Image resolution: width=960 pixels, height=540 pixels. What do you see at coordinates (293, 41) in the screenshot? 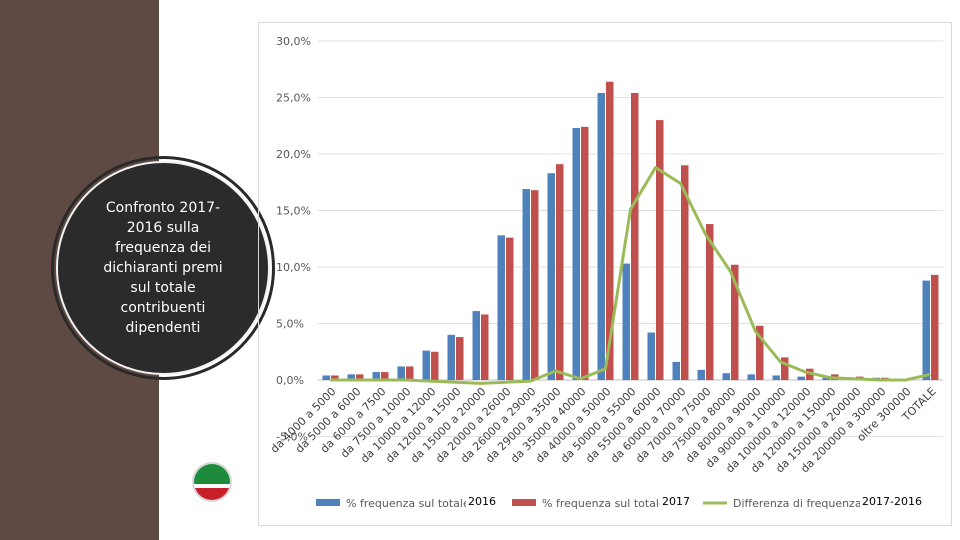
I see `y-tick-label: 30,0%` at bounding box center [293, 41].